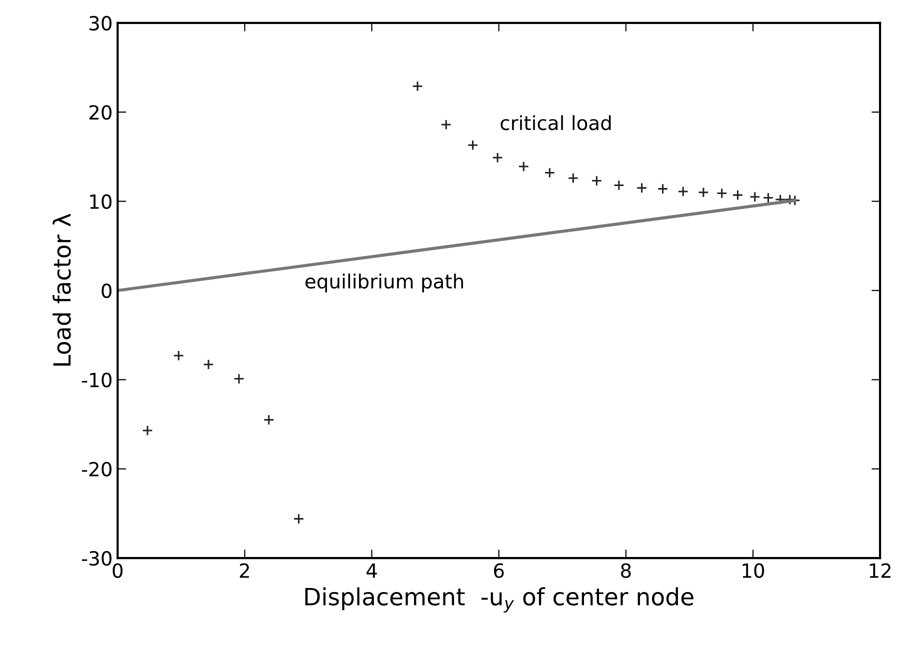  I want to click on x-tick-label: 2, so click(244, 570).